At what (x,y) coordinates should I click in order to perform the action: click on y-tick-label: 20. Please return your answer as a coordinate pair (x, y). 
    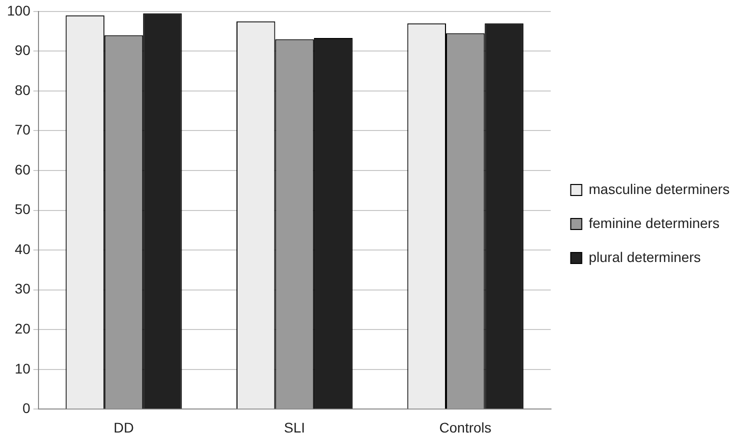
    Looking at the image, I should click on (22, 328).